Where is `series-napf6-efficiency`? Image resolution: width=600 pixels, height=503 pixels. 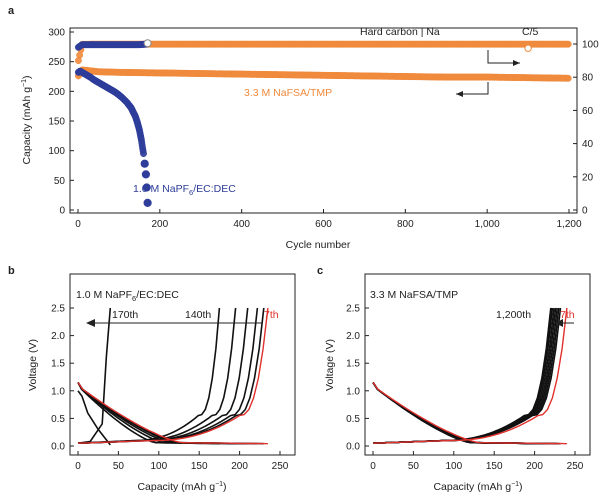 series-napf6-efficiency is located at coordinates (112, 45).